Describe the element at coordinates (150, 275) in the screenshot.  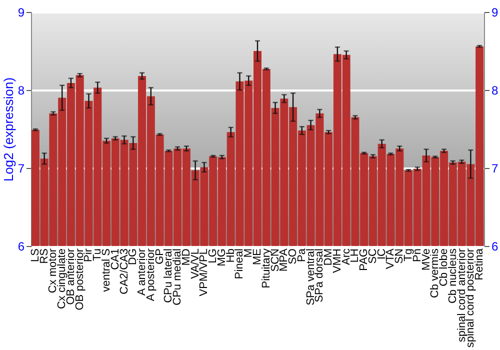
I see `x-tick-label: A posterior` at that location.